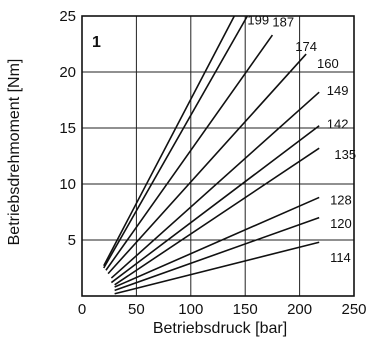 This screenshot has width=376, height=340. I want to click on series-label-114: 114, so click(340, 257).